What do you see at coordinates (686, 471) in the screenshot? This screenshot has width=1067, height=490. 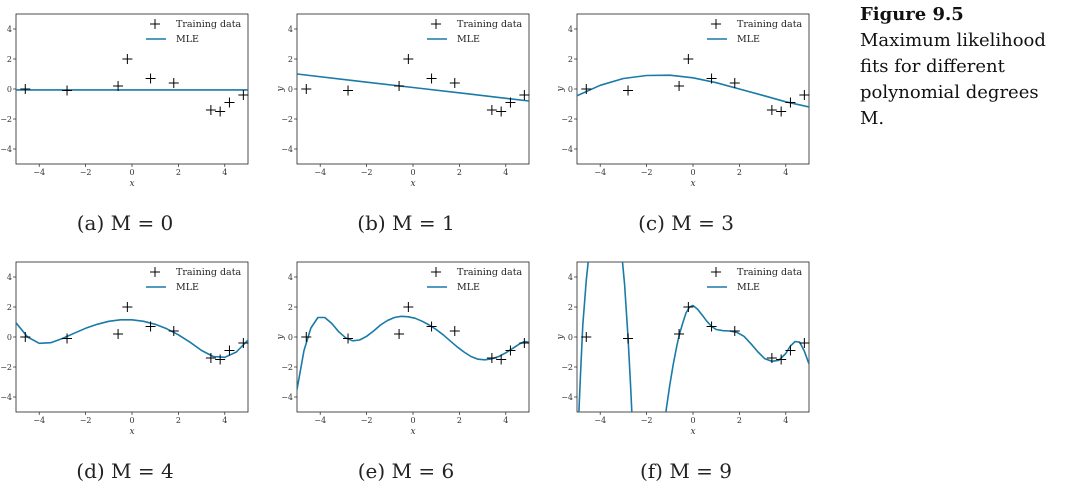 I see `caption-f: (f) M = 9` at bounding box center [686, 471].